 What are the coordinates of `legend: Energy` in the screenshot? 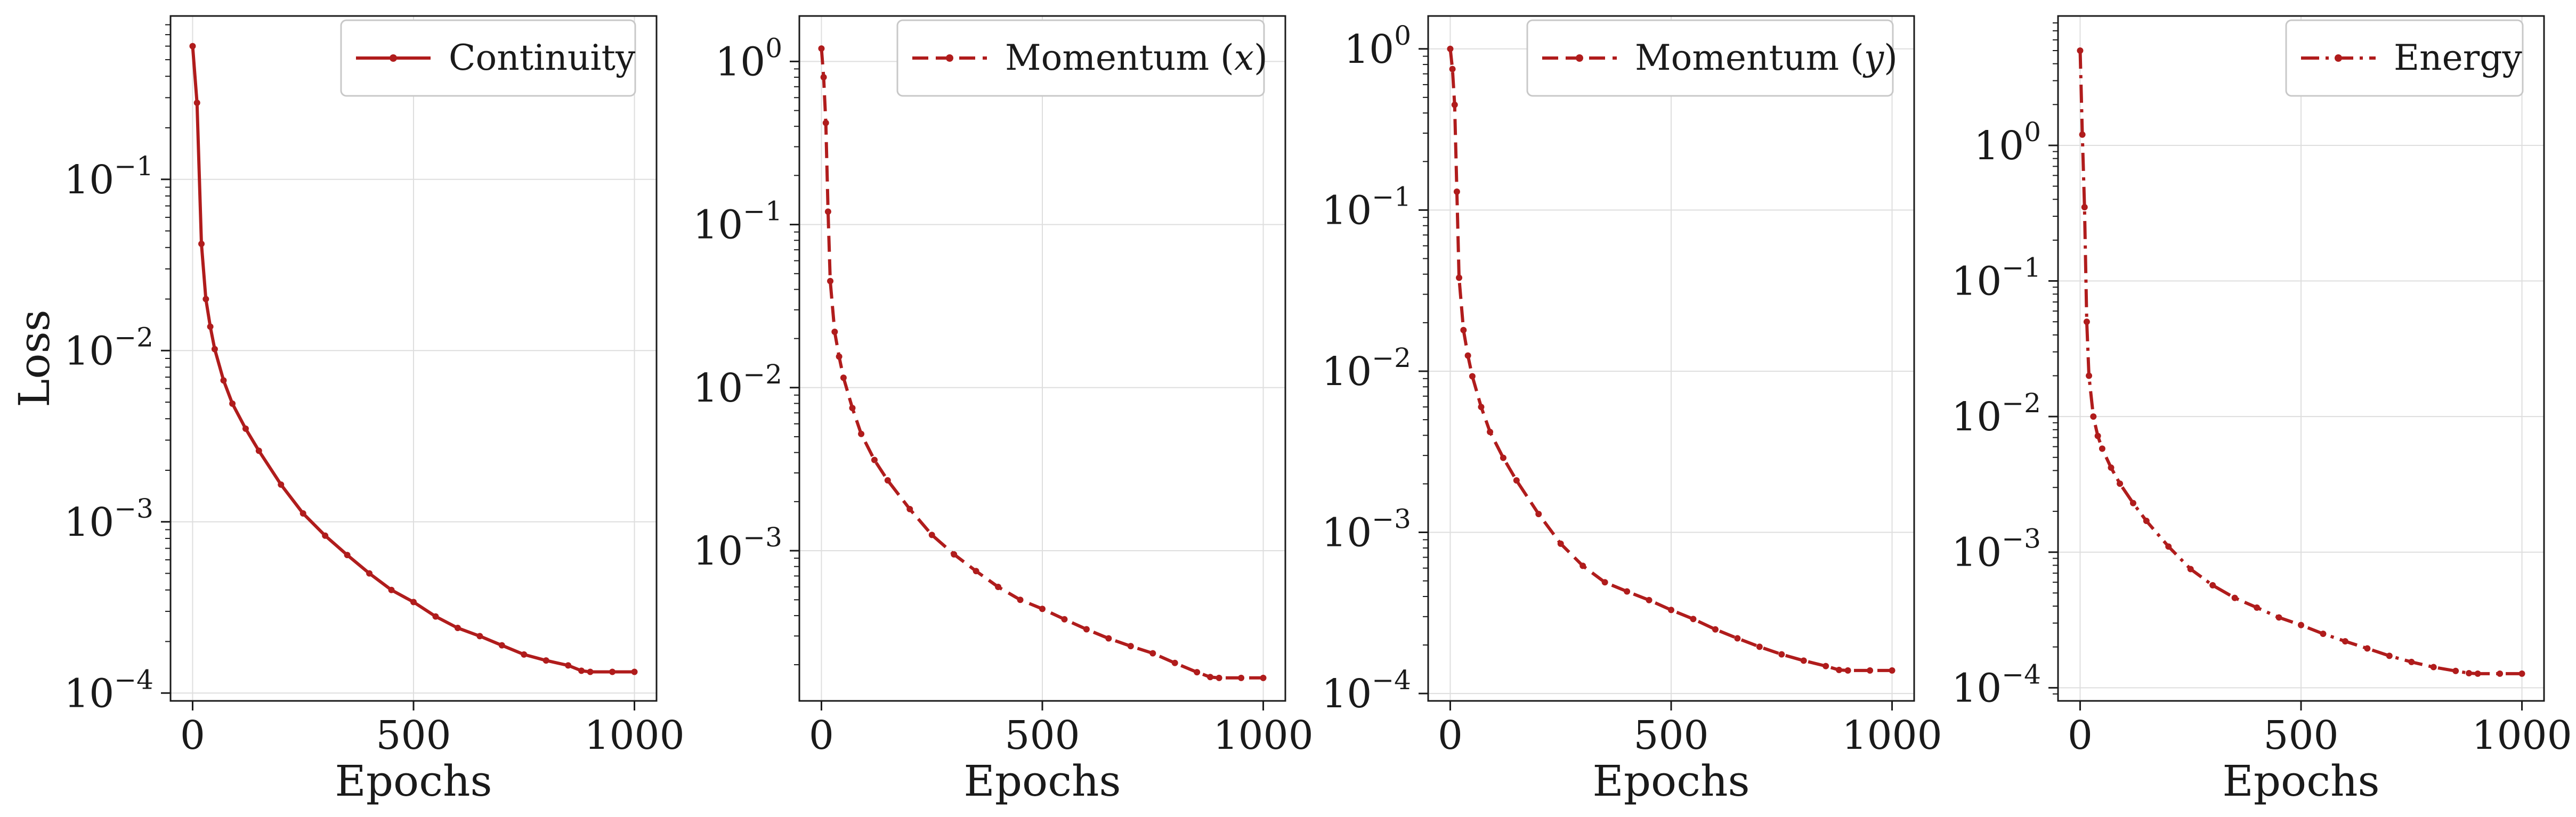 It's located at (2404, 58).